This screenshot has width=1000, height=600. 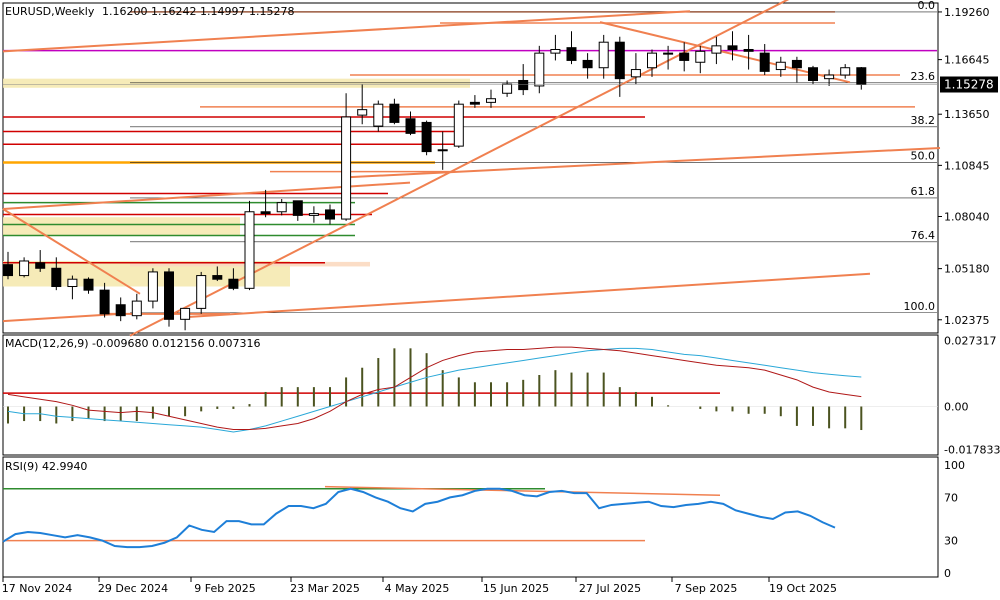 I want to click on macd-tick-label: -0.017833, so click(x=972, y=450).